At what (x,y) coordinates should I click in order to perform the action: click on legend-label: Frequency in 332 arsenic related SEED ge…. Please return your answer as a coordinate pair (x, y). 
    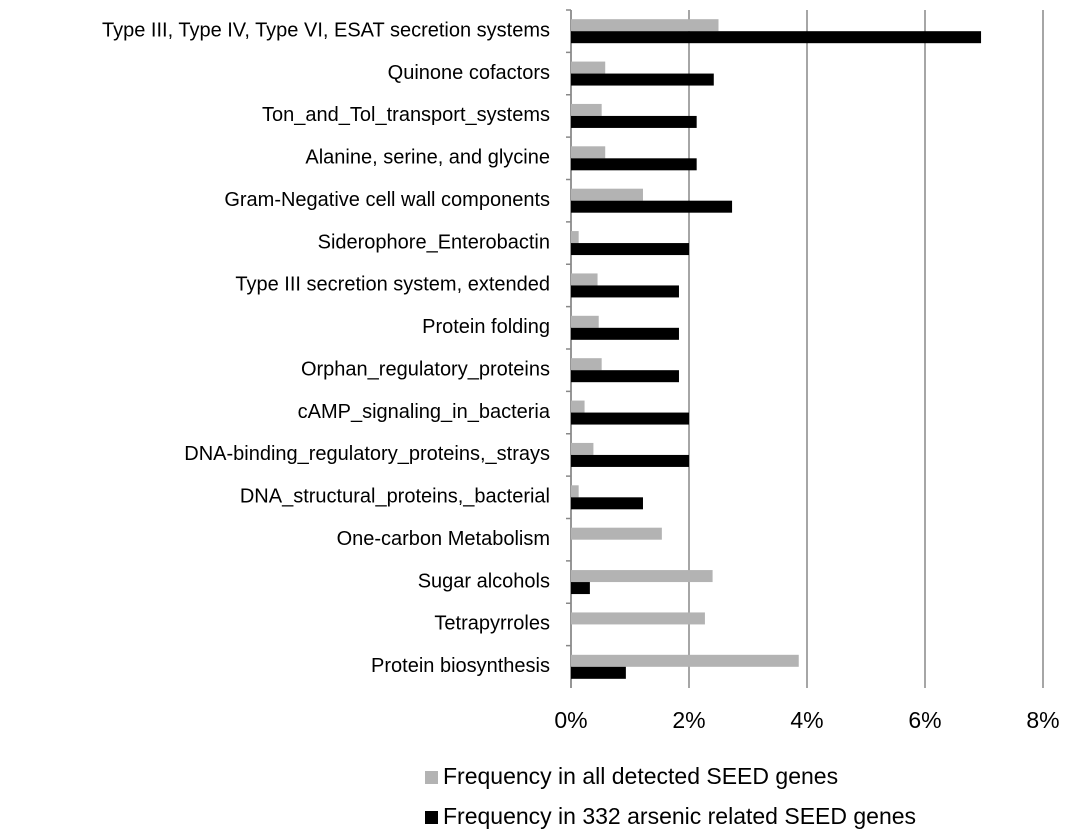
    Looking at the image, I should click on (679, 816).